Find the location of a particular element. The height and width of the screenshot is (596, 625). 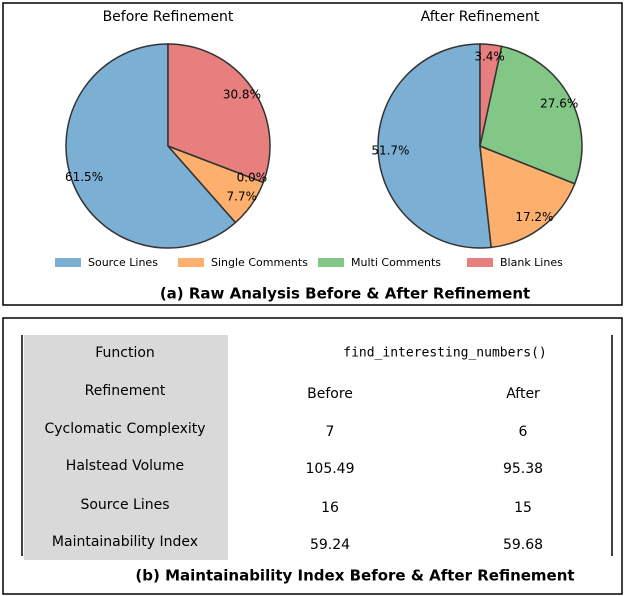

table-cell: 7 is located at coordinates (330, 432).